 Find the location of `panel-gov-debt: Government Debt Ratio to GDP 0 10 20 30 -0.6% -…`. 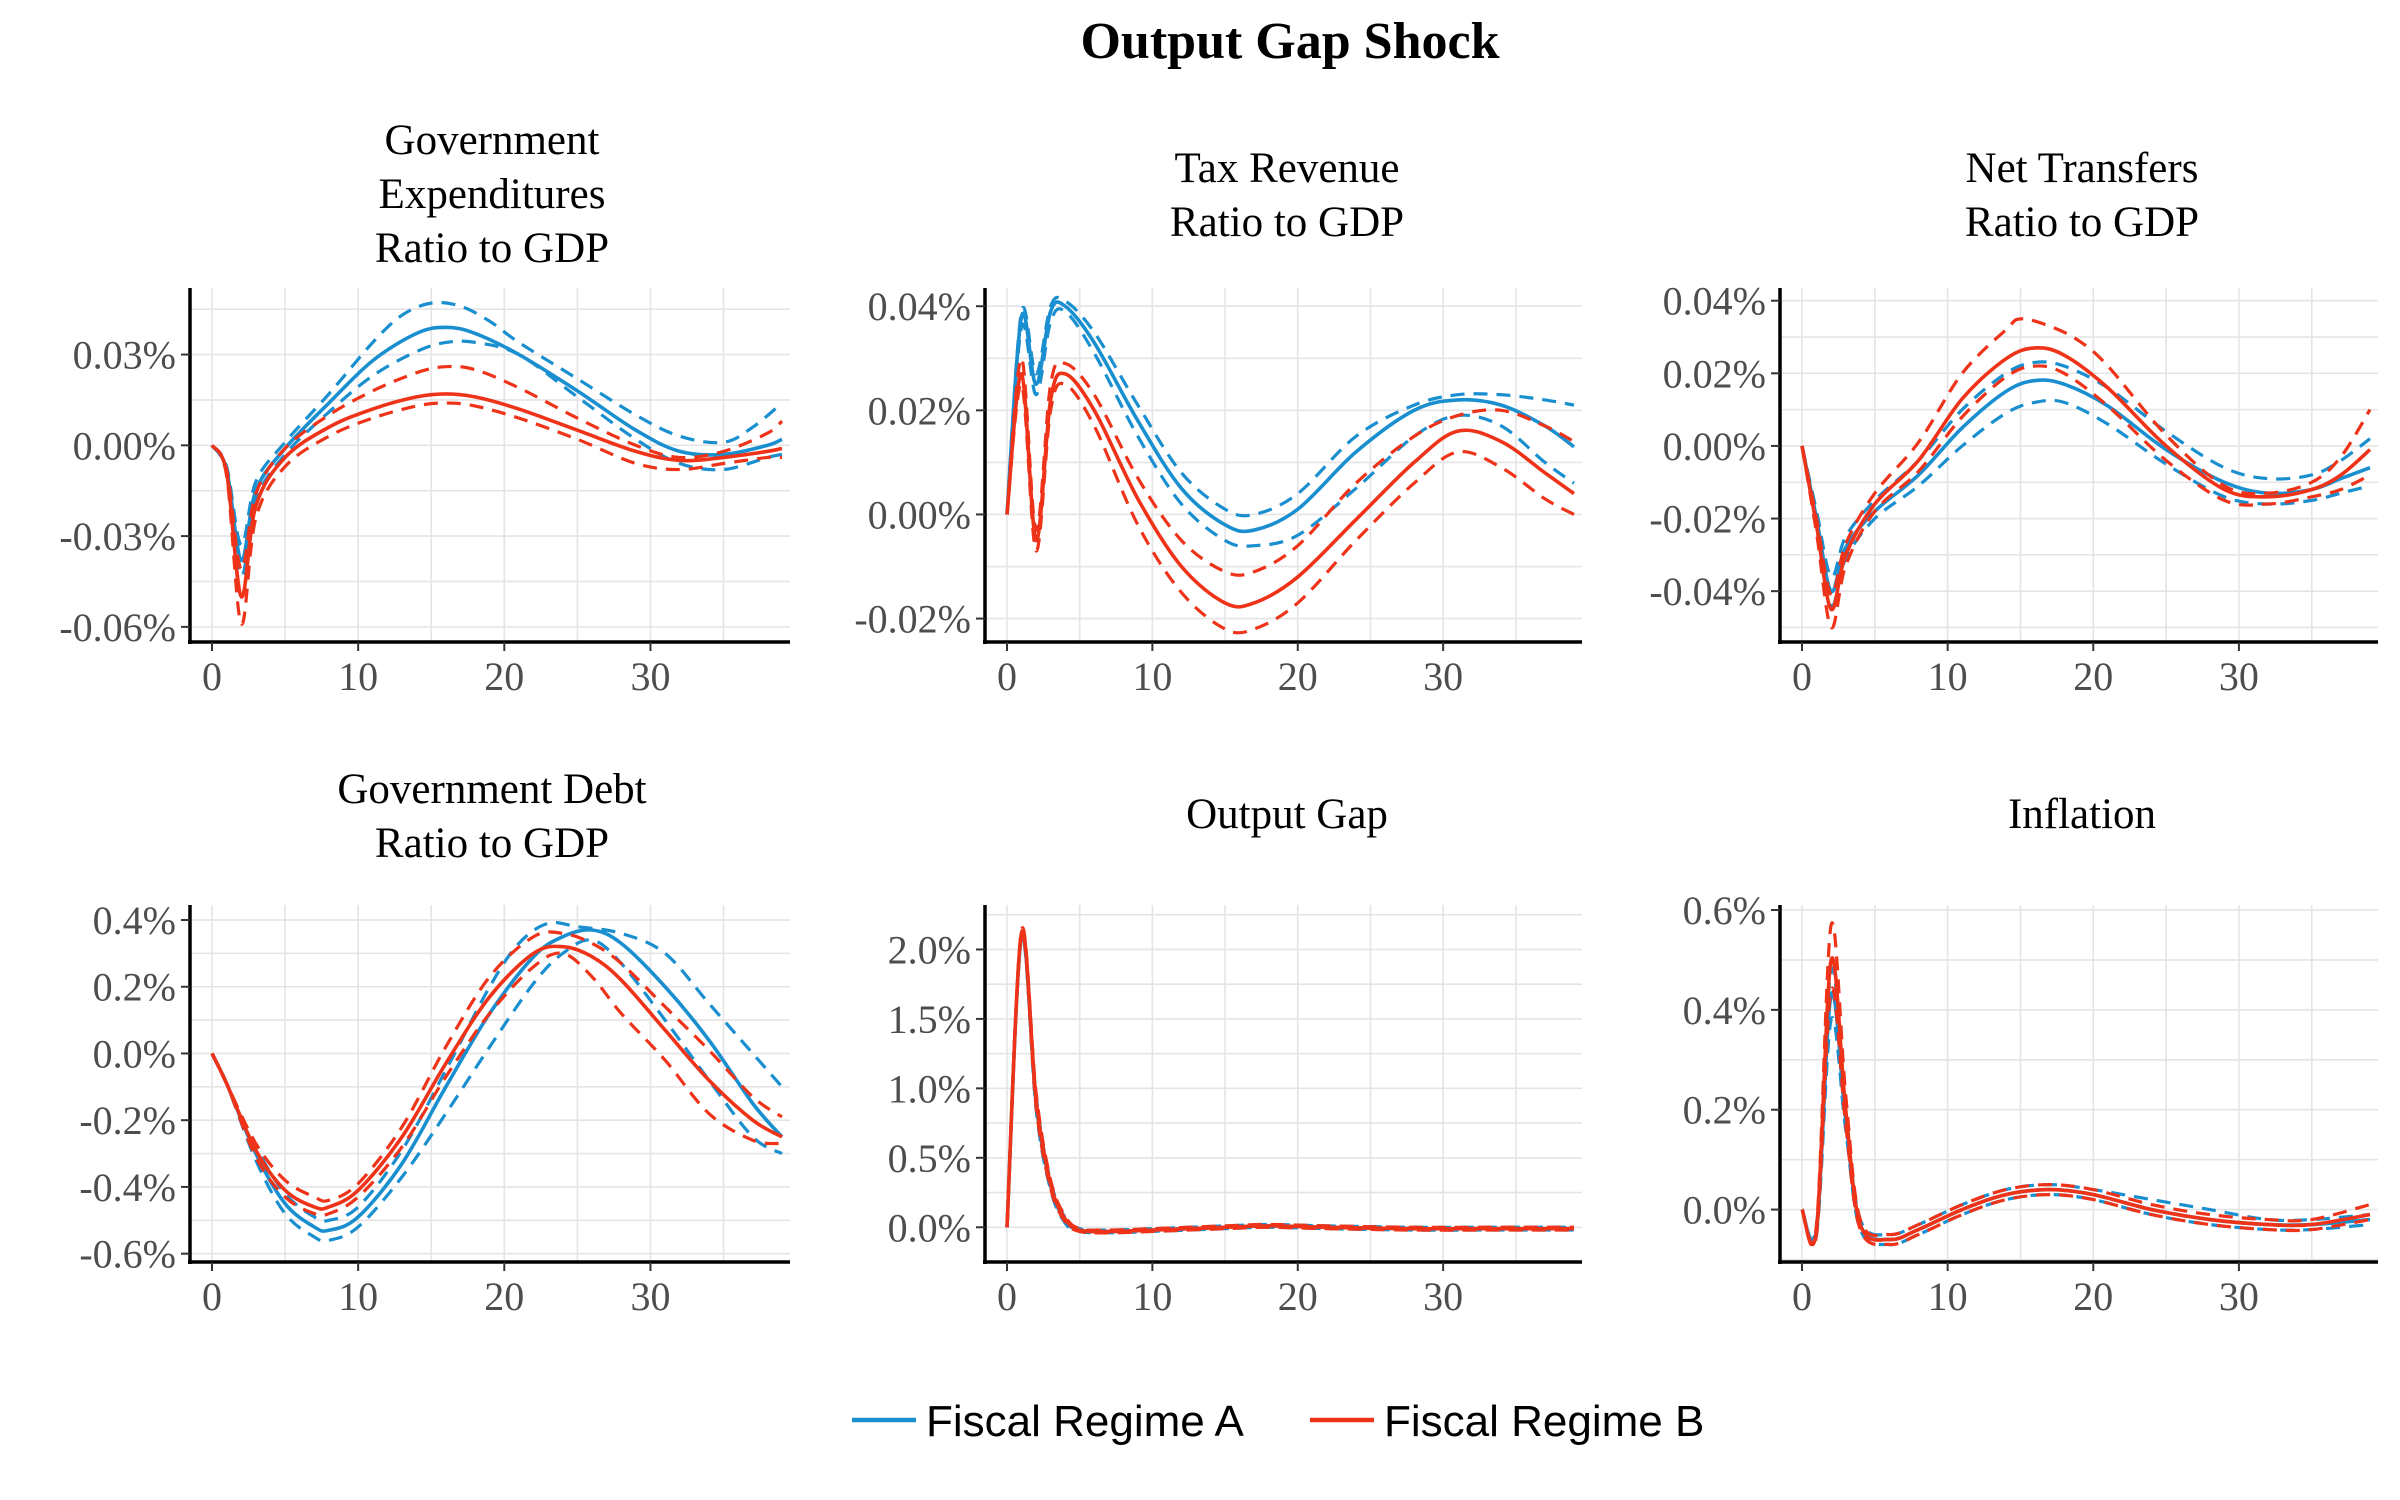

panel-gov-debt: Government Debt Ratio to GDP 0 10 20 30 -0.6% -… is located at coordinates (434, 1042).